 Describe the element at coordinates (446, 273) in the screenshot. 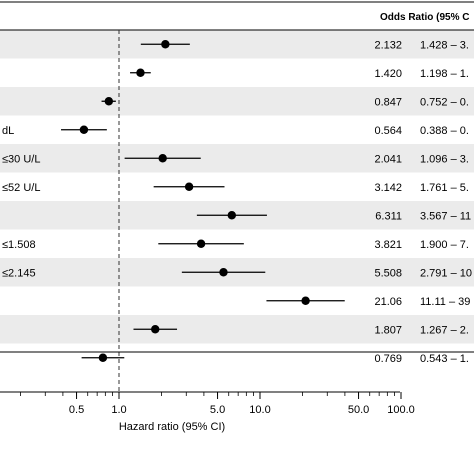

I see `ci-value: 2.791 – 10` at that location.